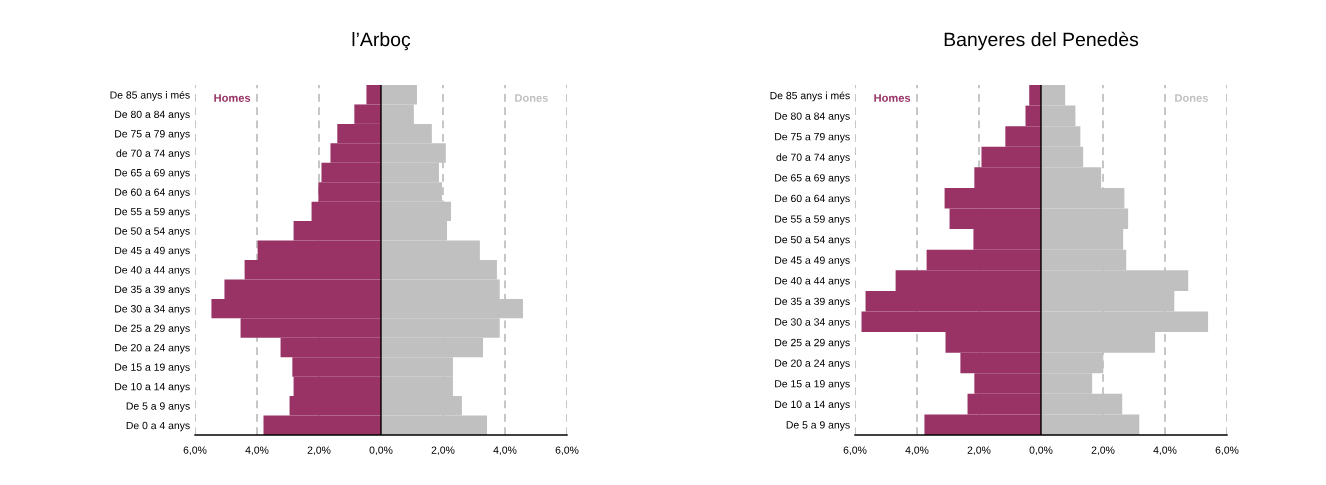  Describe the element at coordinates (1041, 41) in the screenshot. I see `chart-title: Banyeres del Penedès` at that location.